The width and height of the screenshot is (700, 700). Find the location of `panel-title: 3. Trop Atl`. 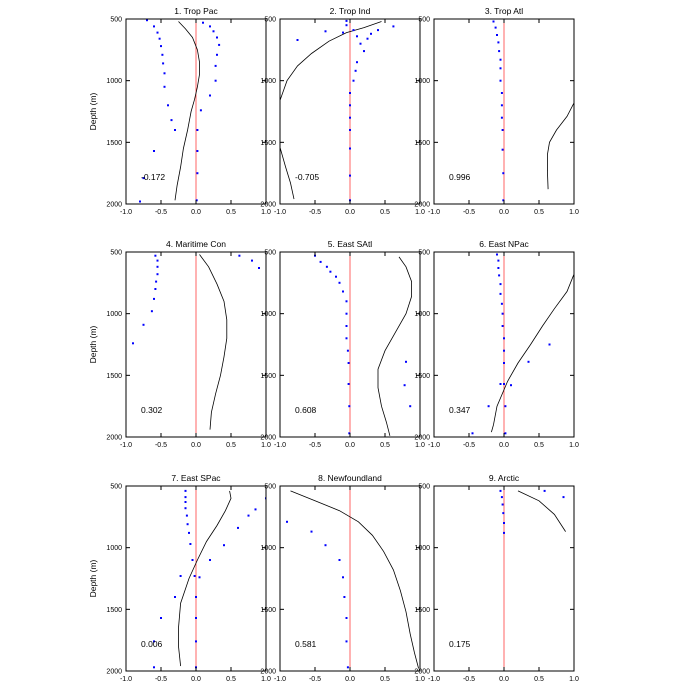

panel-title: 3. Trop Atl is located at coordinates (504, 11).